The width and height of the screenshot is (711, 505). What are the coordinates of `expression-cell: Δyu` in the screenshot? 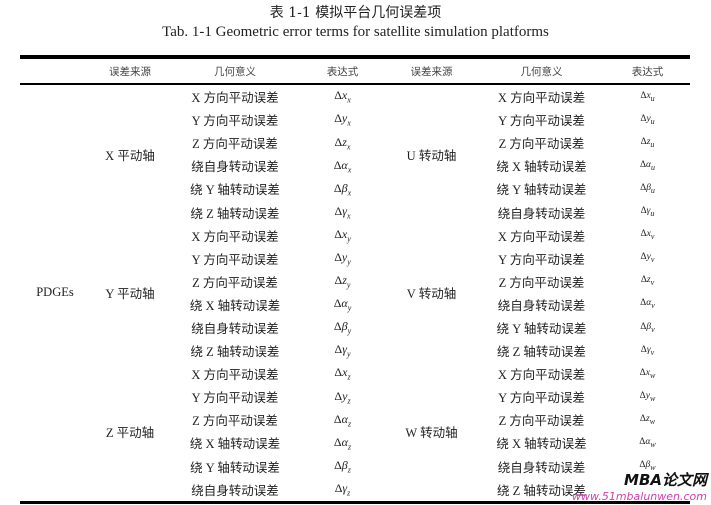 It's located at (647, 119).